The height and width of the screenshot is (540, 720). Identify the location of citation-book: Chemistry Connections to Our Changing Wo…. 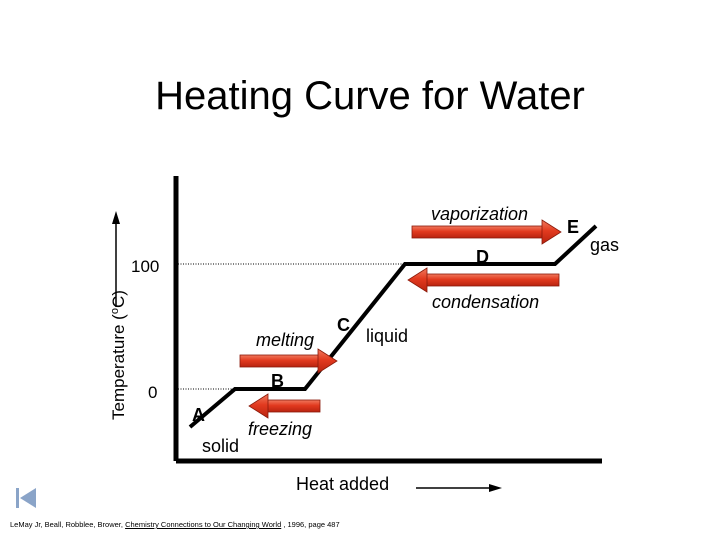
(203, 524).